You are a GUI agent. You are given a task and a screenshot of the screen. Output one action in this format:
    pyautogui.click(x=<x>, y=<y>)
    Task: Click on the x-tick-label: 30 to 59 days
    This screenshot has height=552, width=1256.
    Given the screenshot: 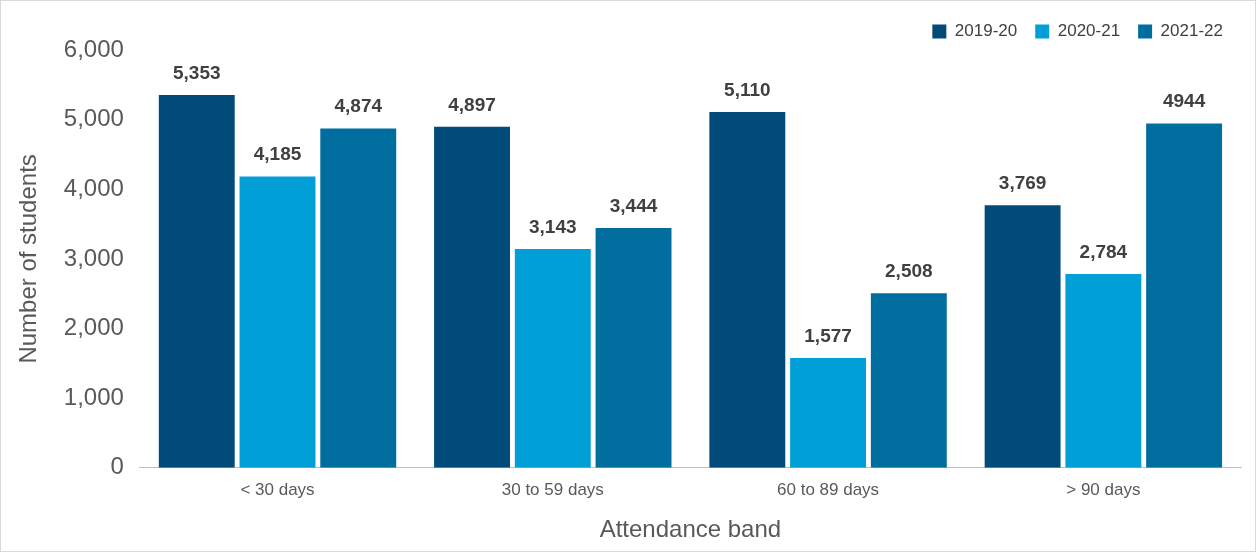 What is the action you would take?
    pyautogui.click(x=552, y=489)
    